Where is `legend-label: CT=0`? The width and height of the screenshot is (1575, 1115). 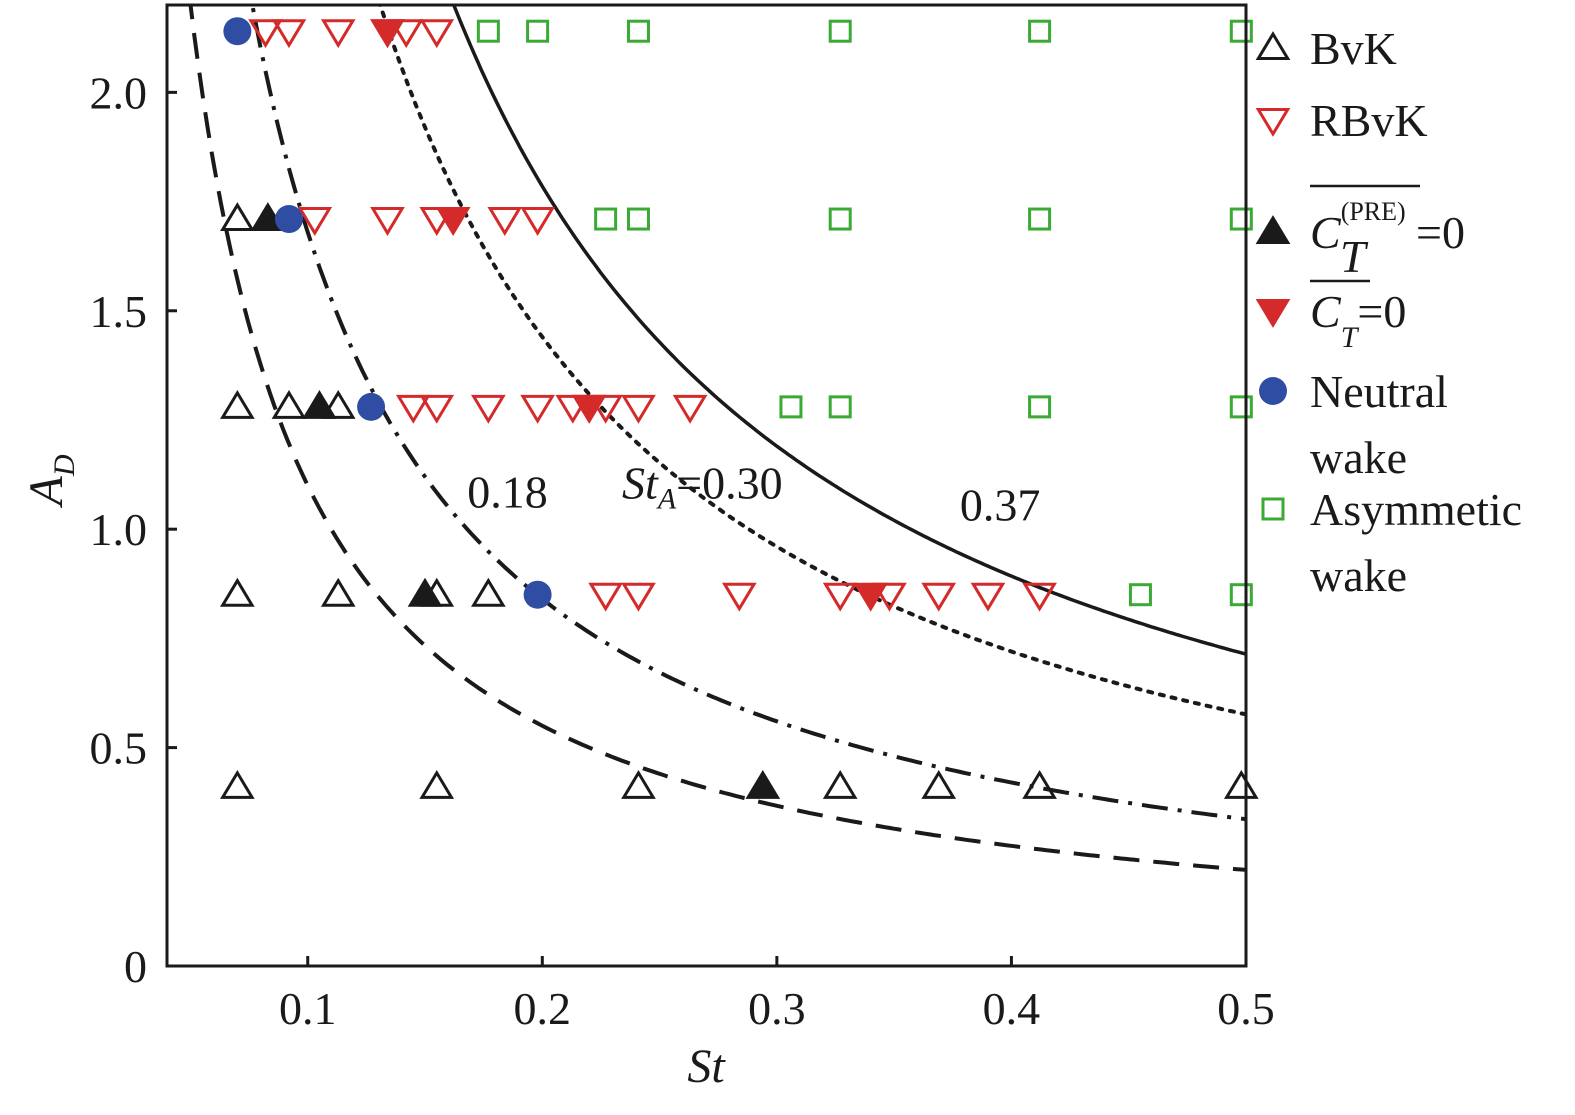 legend-label: CT=0 is located at coordinates (1358, 320).